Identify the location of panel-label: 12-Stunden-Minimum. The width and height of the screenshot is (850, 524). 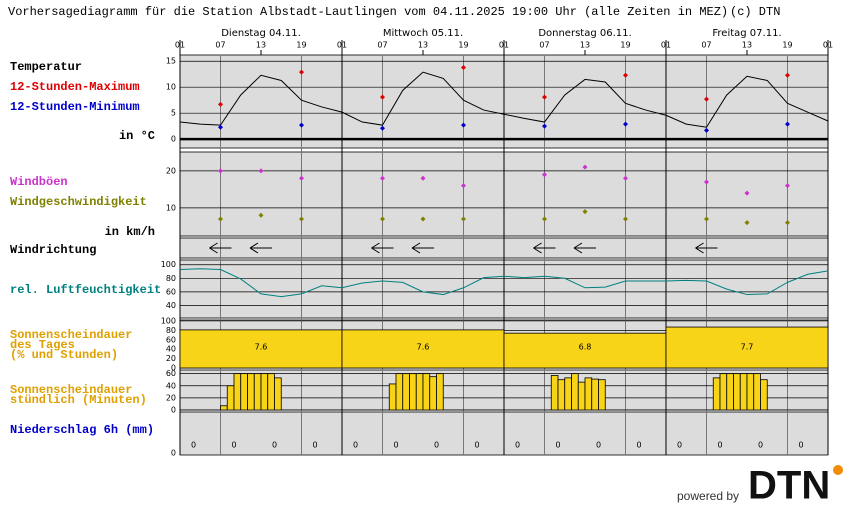
(75, 107).